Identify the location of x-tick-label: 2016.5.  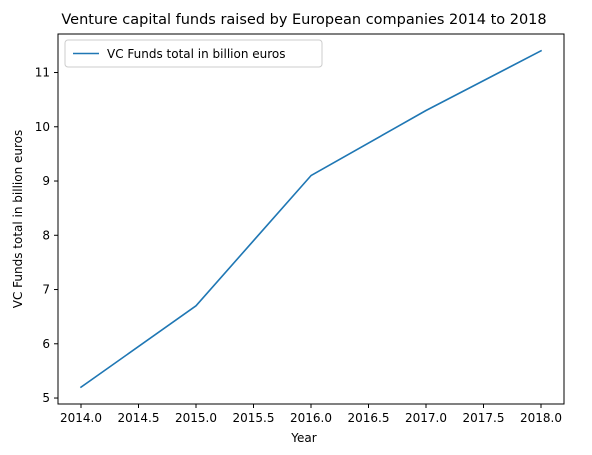
(369, 418).